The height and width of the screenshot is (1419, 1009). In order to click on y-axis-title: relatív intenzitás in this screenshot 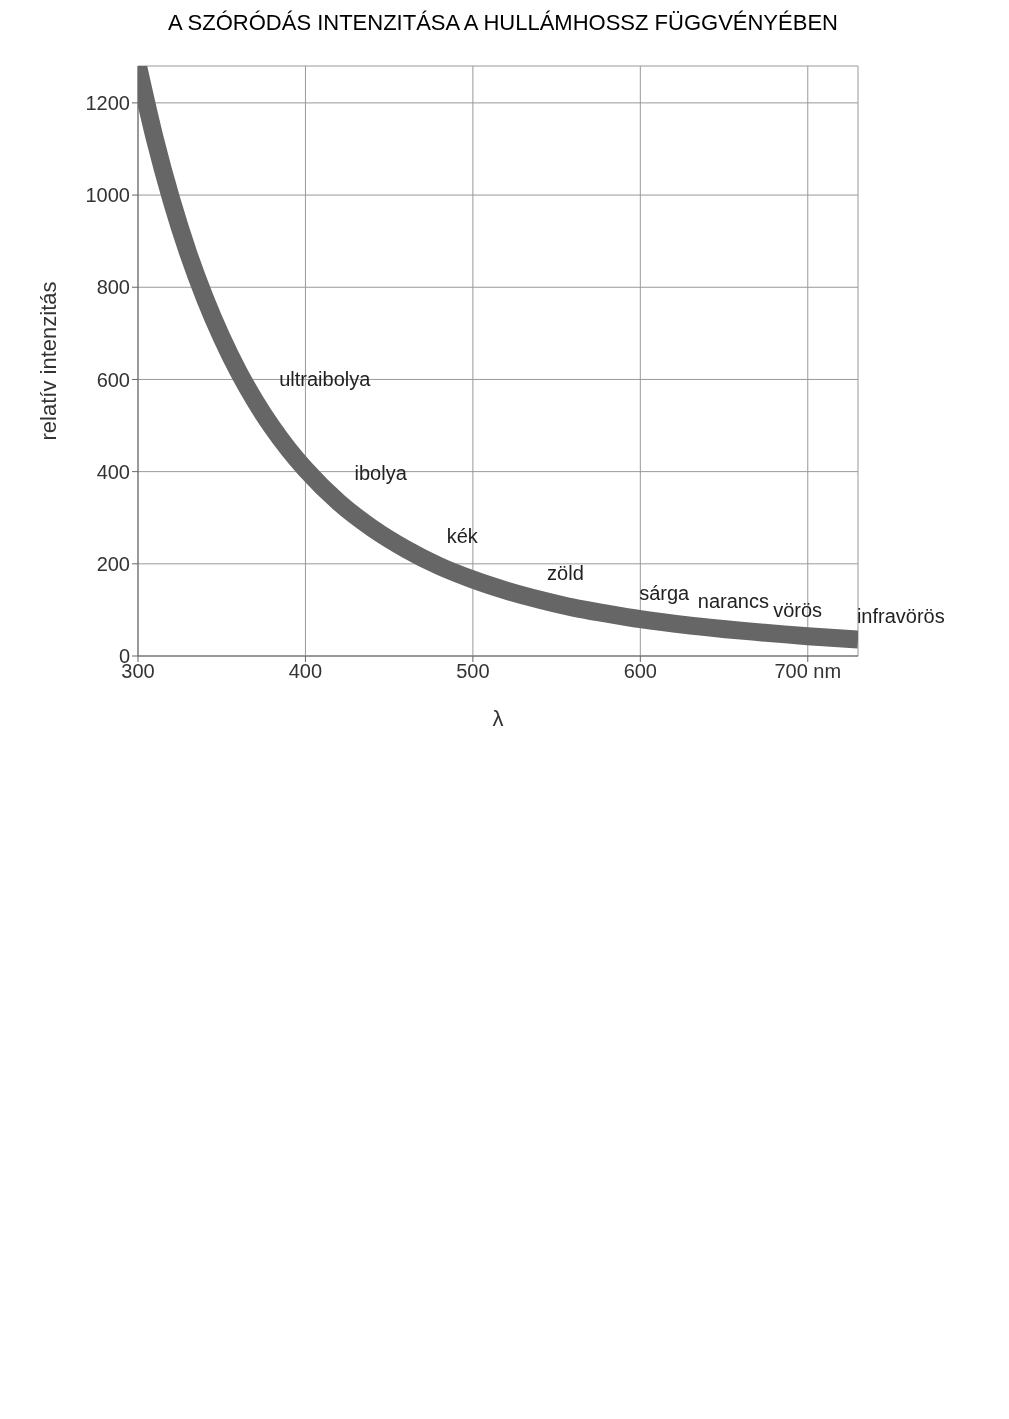, I will do `click(48, 361)`.